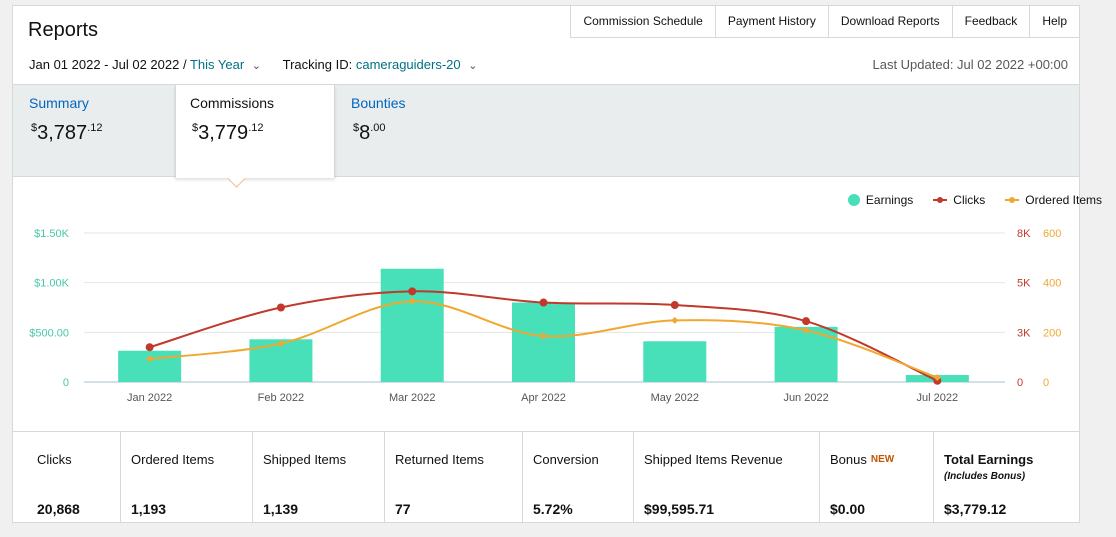  Describe the element at coordinates (228, 133) in the screenshot. I see `tab-commissions-amount: $3,779.12` at that location.